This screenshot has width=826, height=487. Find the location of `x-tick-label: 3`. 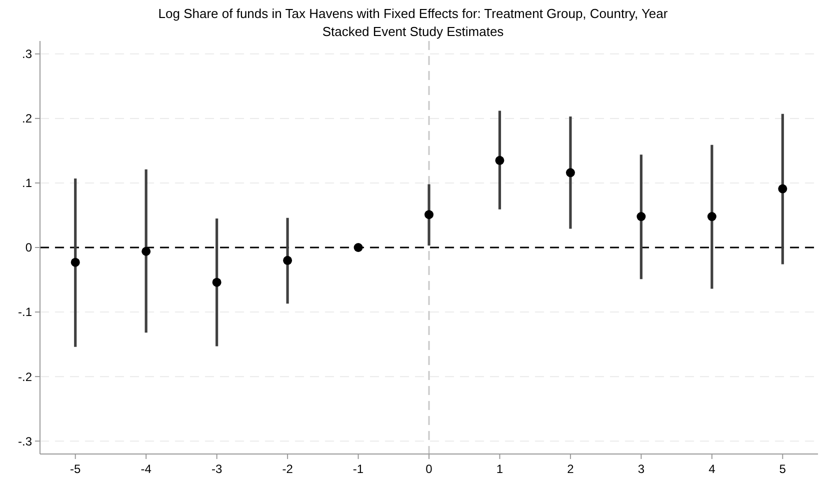

x-tick-label: 3 is located at coordinates (641, 469).